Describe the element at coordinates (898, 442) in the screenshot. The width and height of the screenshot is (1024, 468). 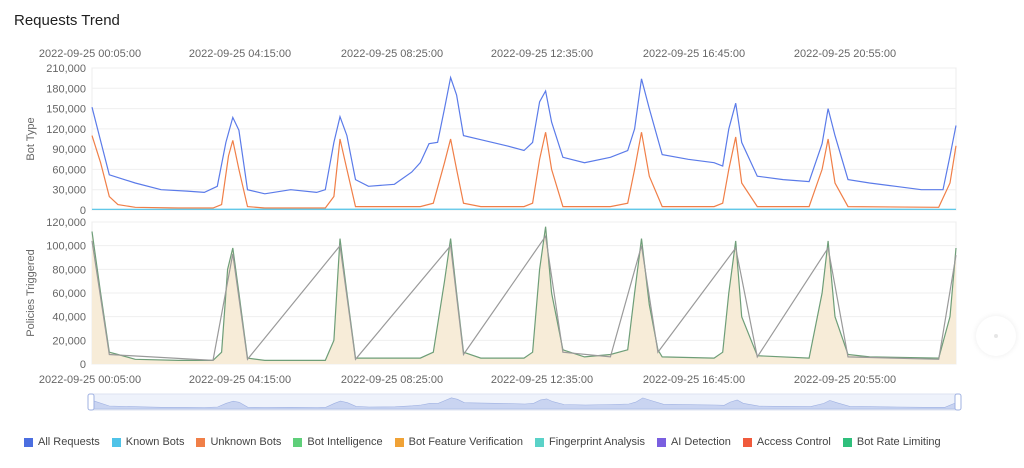
I see `legend-label: Bot Rate Limiting` at that location.